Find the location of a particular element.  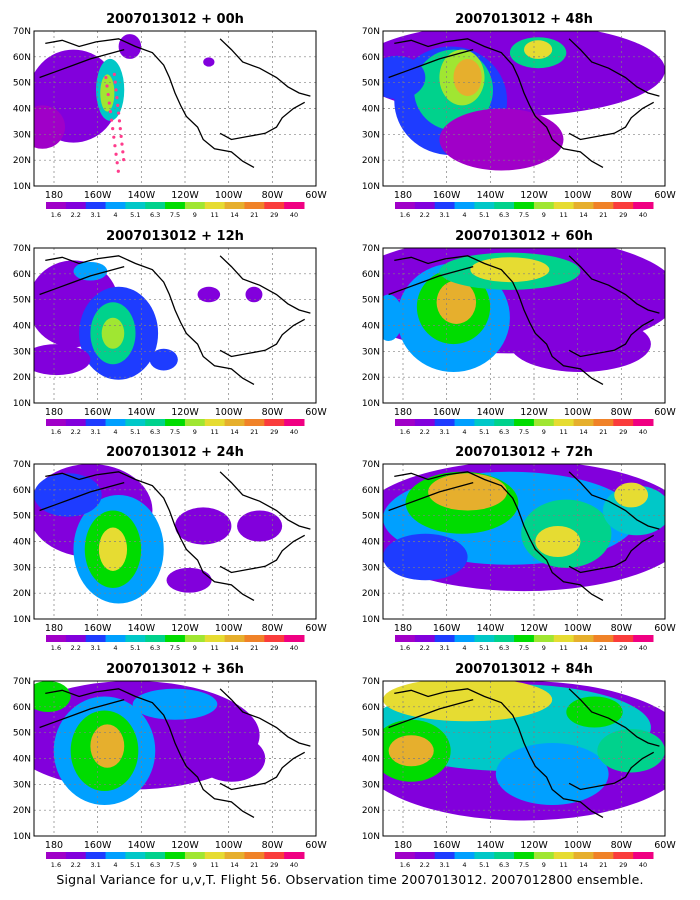

lon-tick-label: 140W is located at coordinates (491, 628).